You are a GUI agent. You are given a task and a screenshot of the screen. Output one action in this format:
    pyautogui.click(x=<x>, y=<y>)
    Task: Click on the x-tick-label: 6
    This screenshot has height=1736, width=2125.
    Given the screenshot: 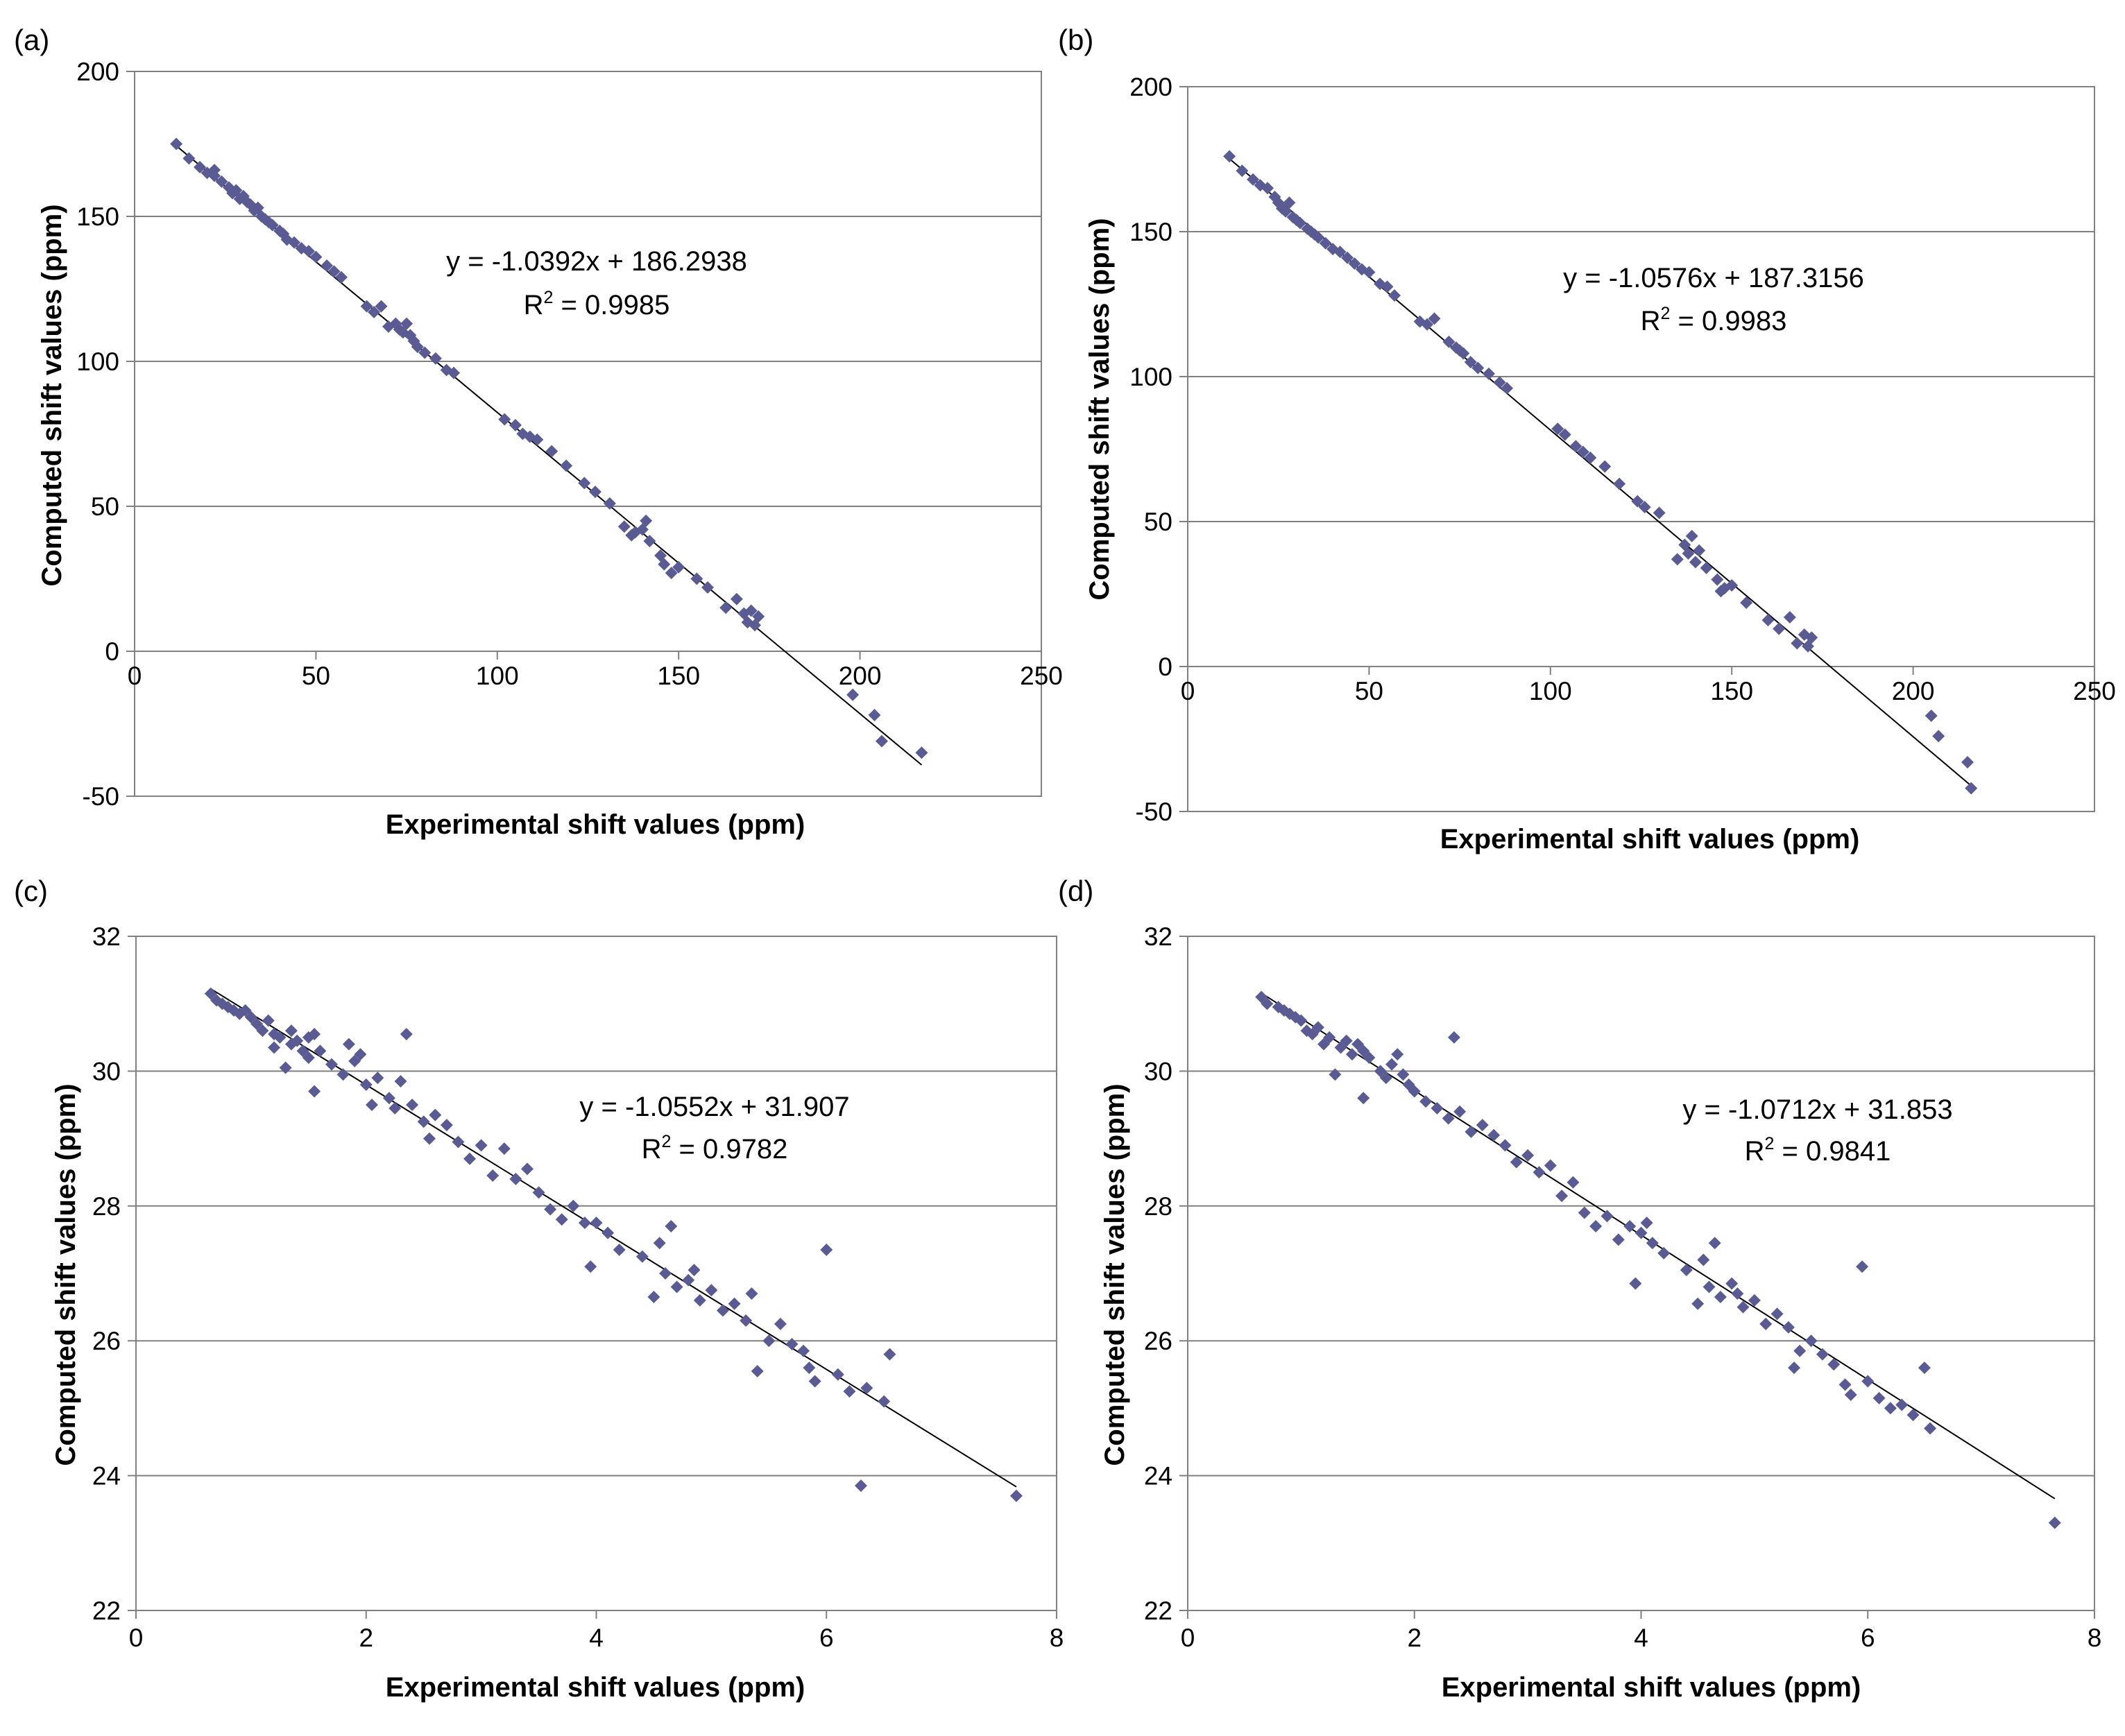 What is the action you would take?
    pyautogui.click(x=1868, y=1638)
    